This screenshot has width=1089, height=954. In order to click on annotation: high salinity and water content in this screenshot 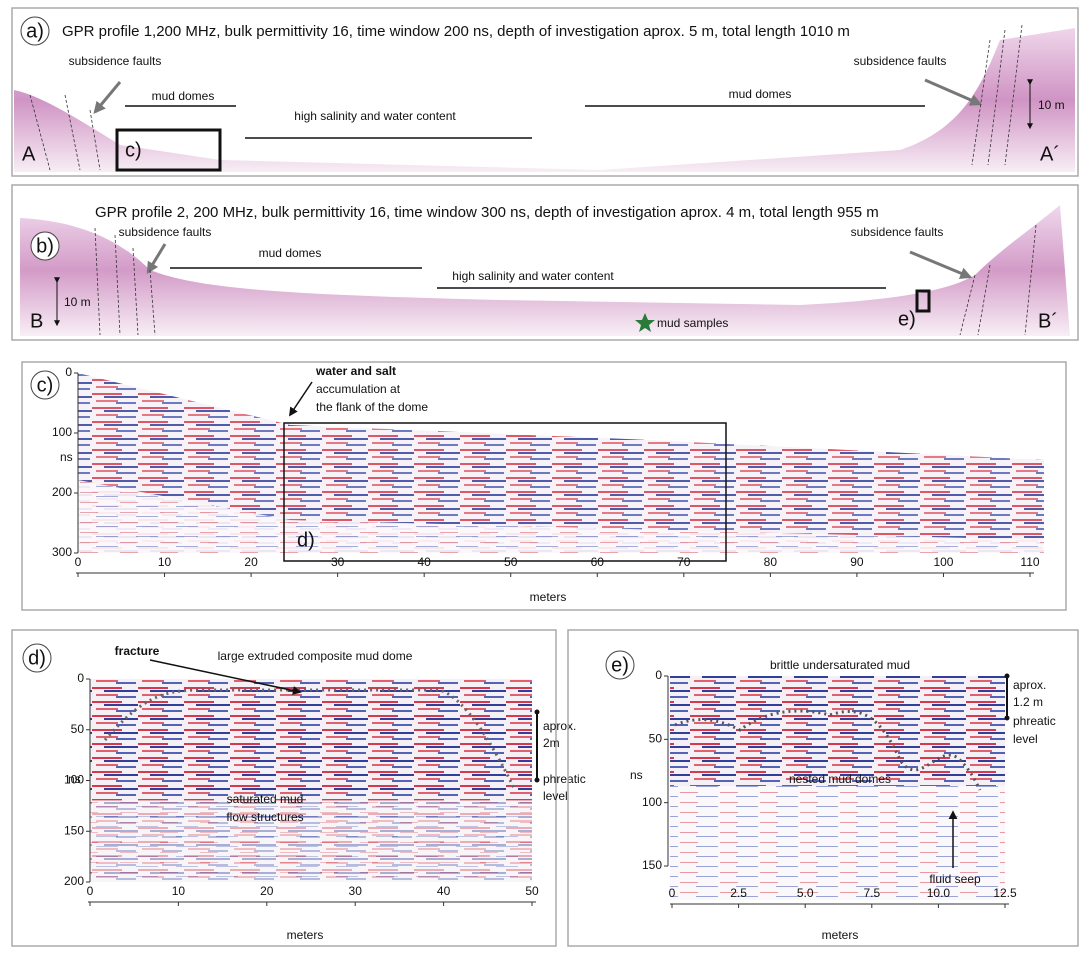, I will do `click(375, 116)`.